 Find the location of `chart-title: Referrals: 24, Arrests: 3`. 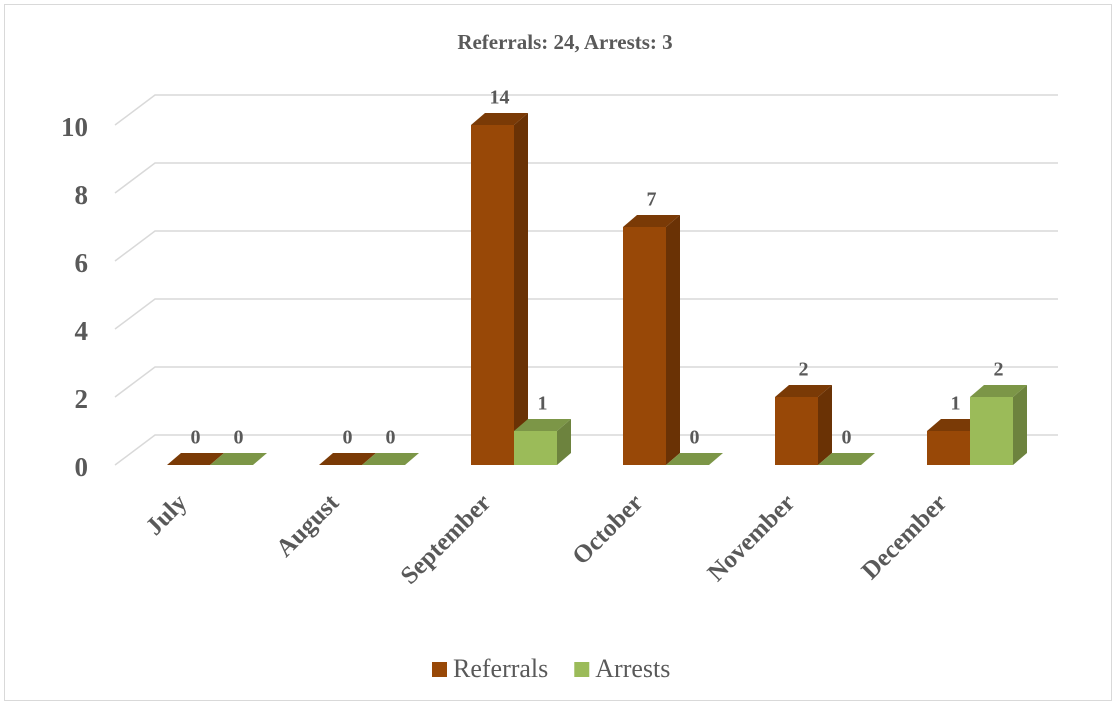

chart-title: Referrals: 24, Arrests: 3 is located at coordinates (564, 42).